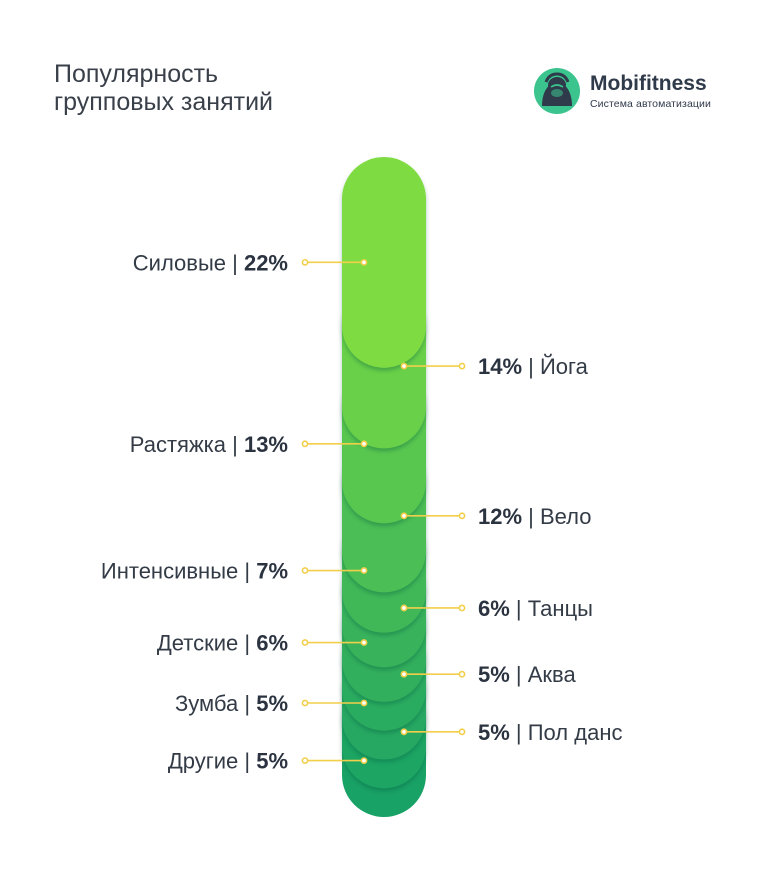 The image size is (768, 882). I want to click on data-label-2: 14% | Йога, so click(533, 366).